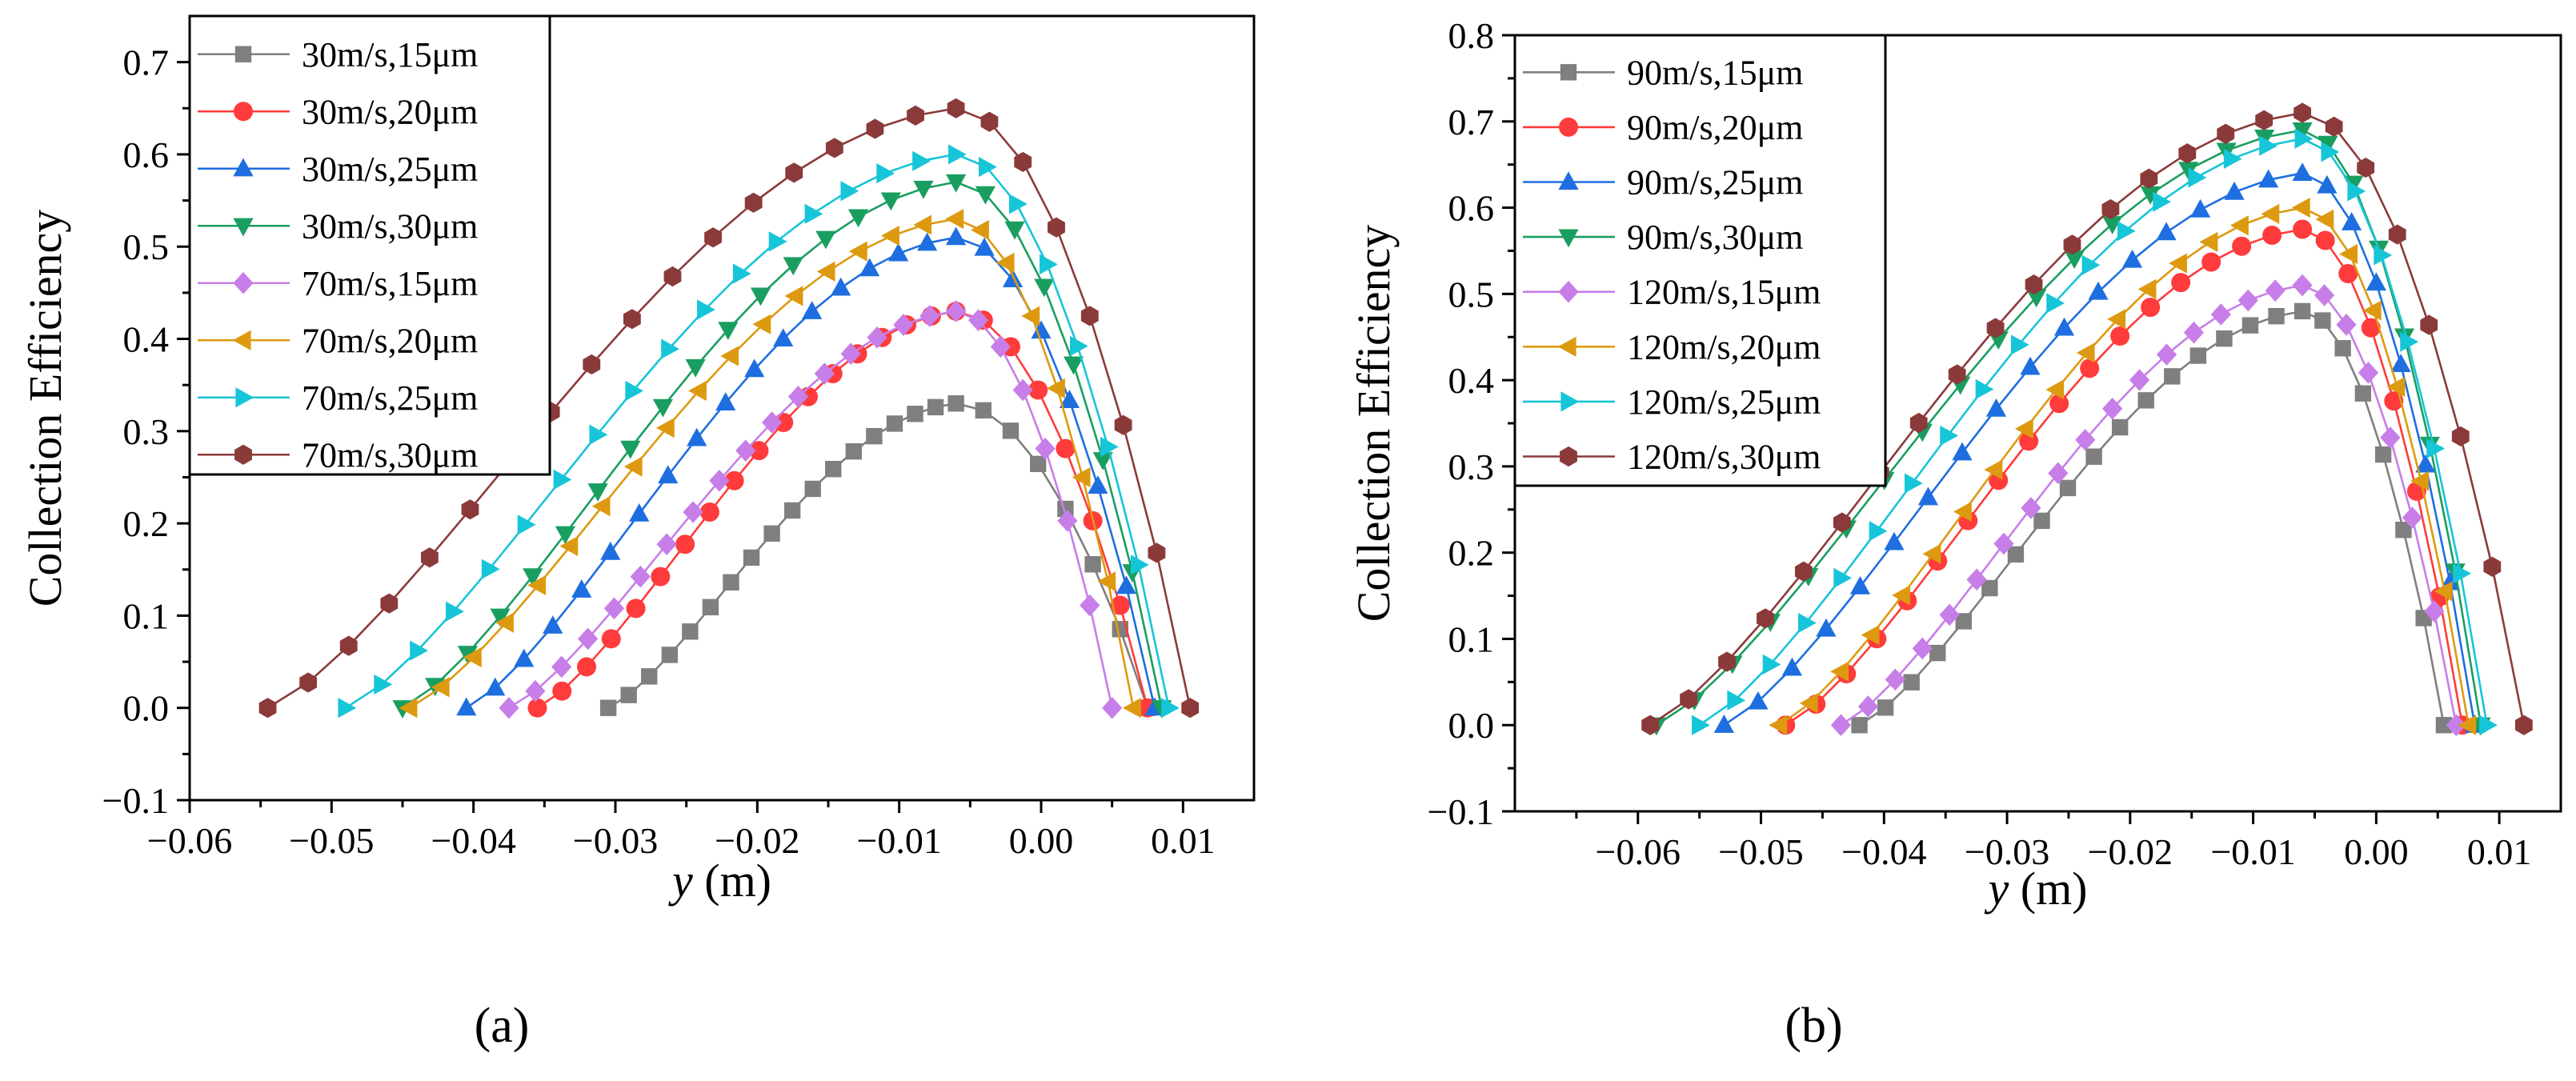  What do you see at coordinates (2376, 851) in the screenshot?
I see `x-tick-label: 0.00` at bounding box center [2376, 851].